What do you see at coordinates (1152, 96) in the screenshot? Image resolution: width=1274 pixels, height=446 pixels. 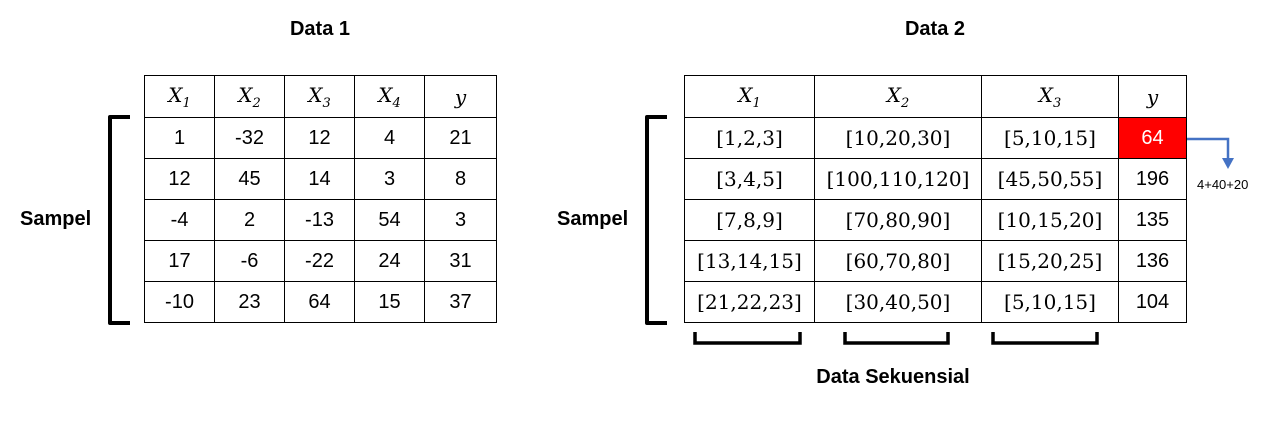 I see `data2-header-y: y` at bounding box center [1152, 96].